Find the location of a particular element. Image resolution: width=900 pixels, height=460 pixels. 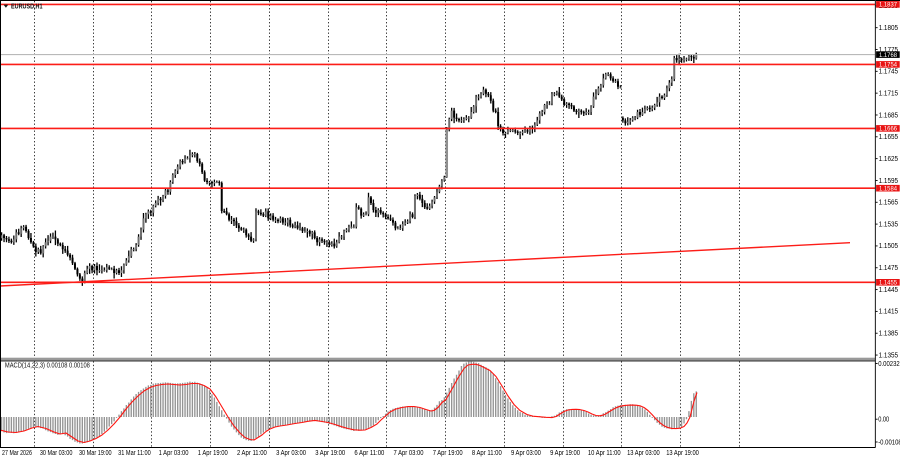

svg-text: 1.1595 is located at coordinates (889, 180).